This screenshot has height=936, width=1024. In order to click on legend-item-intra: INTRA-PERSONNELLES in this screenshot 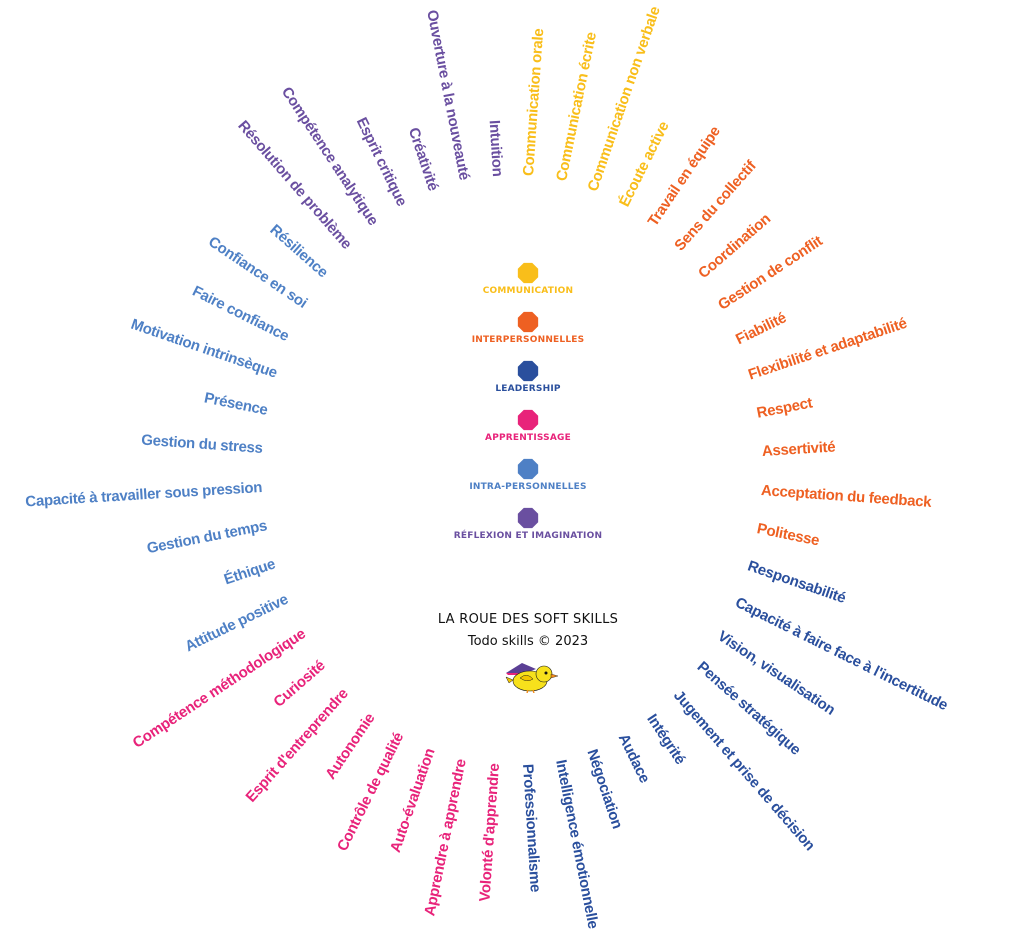, I will do `click(528, 478)`.